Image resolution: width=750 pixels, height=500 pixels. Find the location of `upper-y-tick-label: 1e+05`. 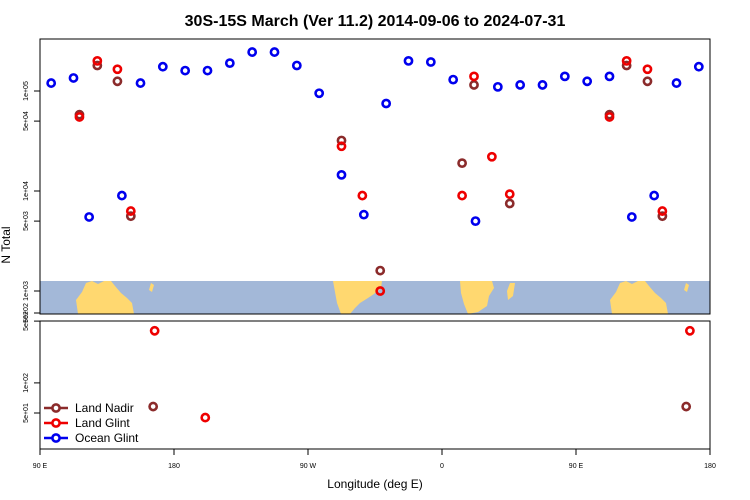

upper-y-tick-label: 1e+05 is located at coordinates (26, 91).